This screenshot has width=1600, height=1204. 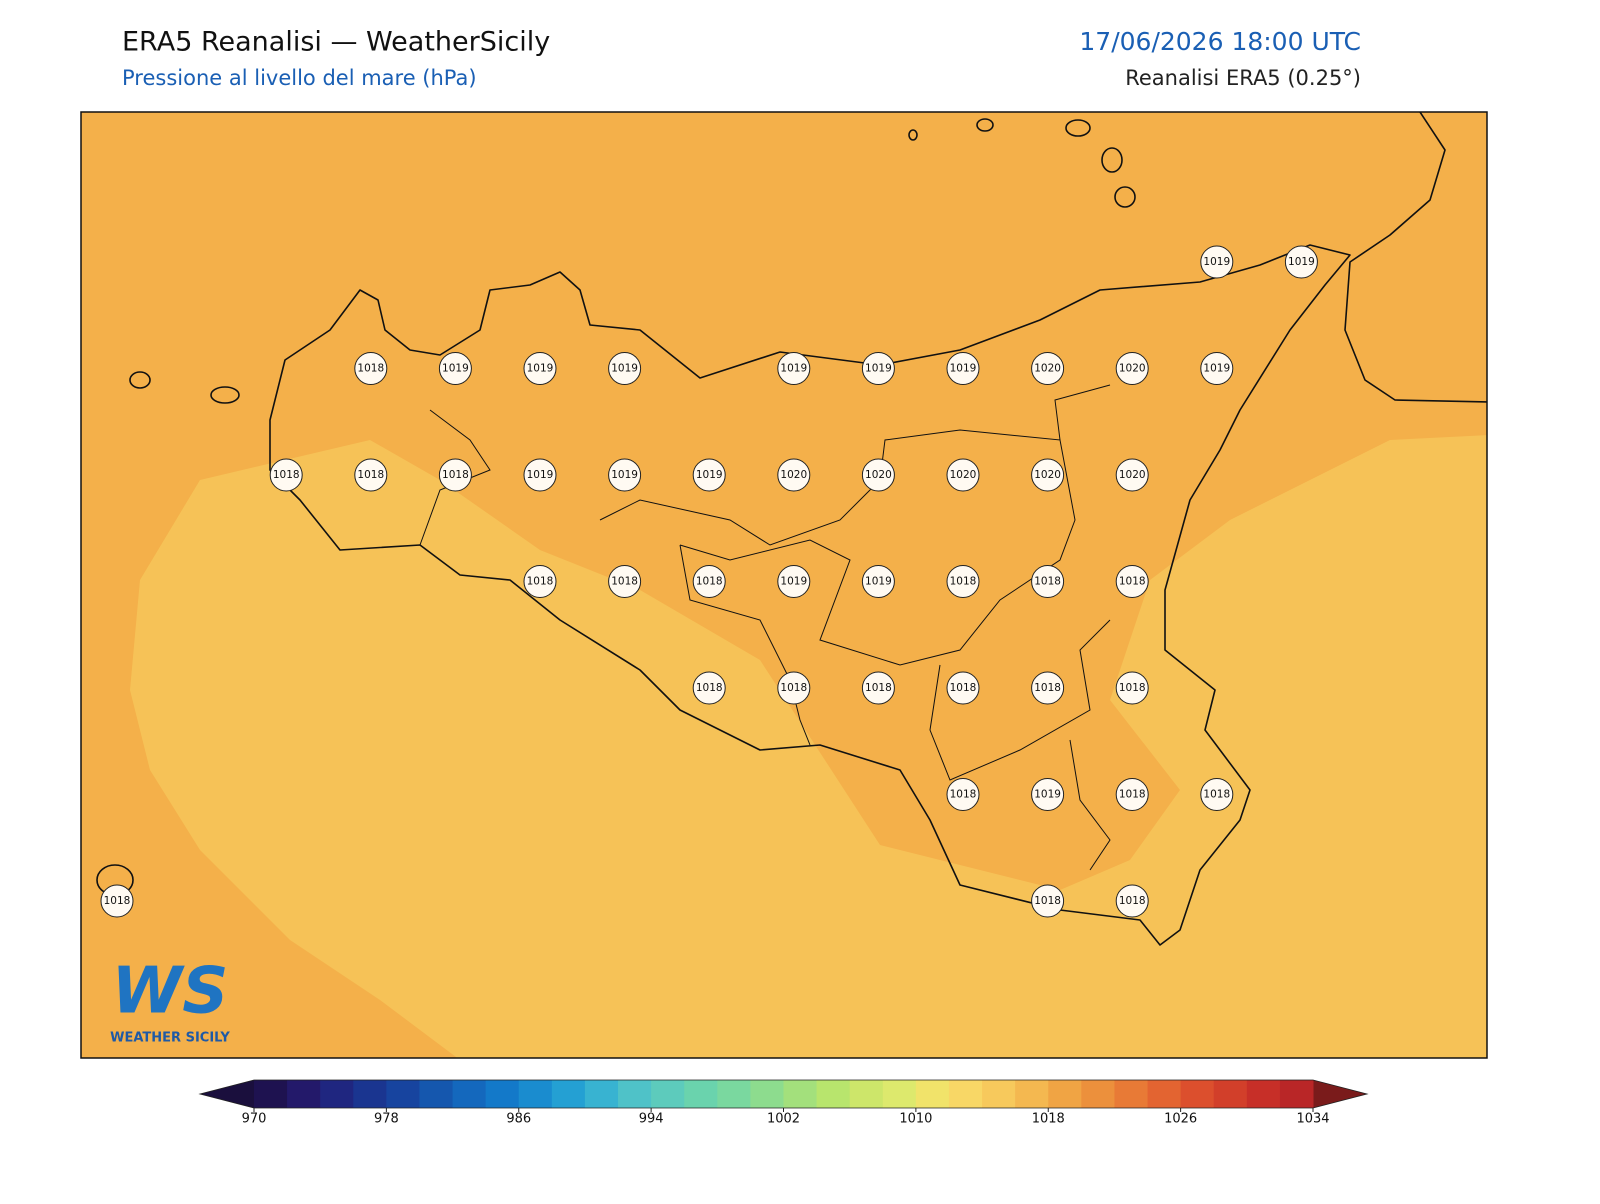 I want to click on colorbar-tick-label: 994, so click(x=651, y=1119).